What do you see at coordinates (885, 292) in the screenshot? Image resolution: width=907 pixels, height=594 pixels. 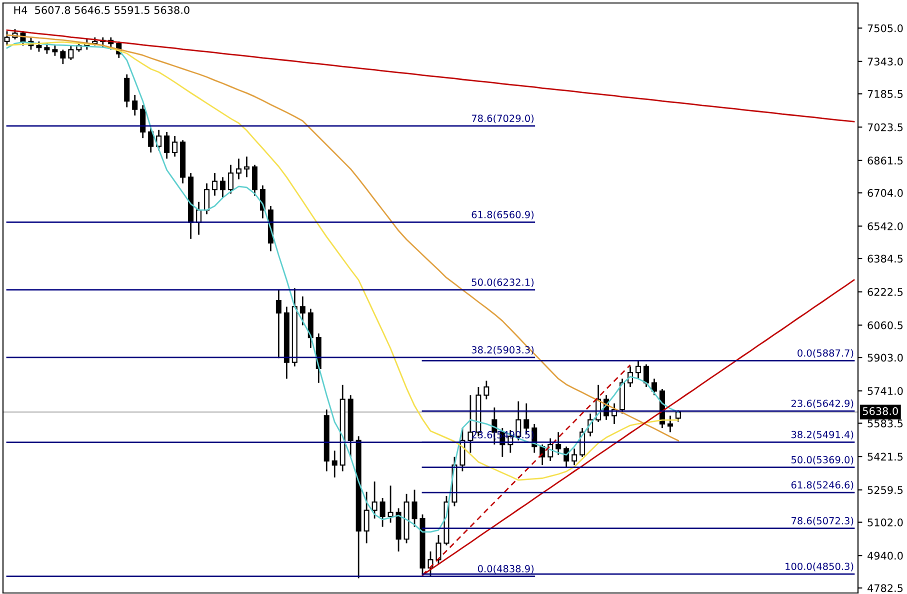 I see `y-tick-label: 6222.5` at bounding box center [885, 292].